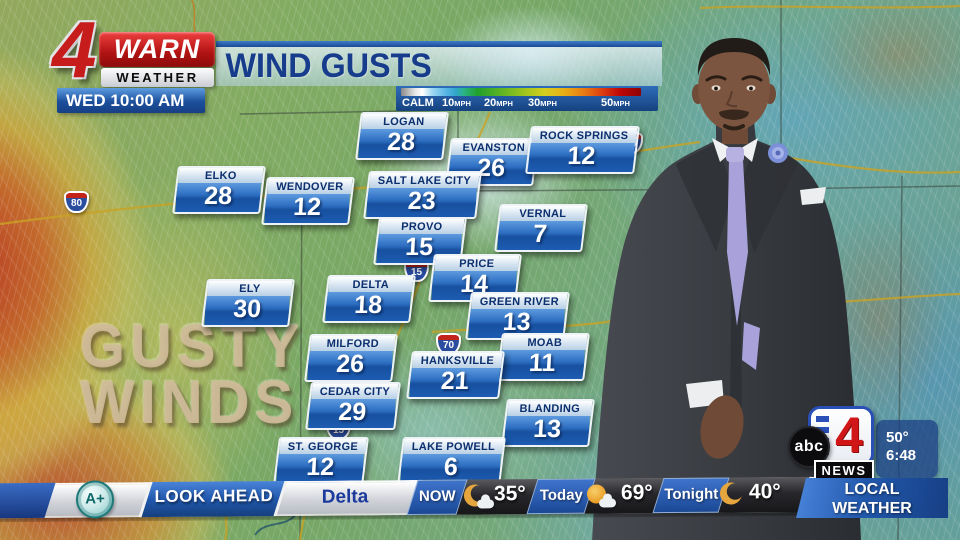 Image resolution: width=960 pixels, height=540 pixels. I want to click on station-name: DELTA, so click(371, 284).